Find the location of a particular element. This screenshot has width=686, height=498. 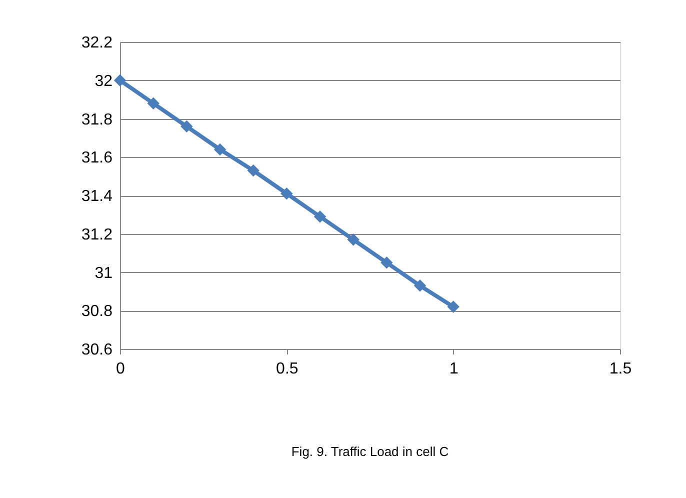

y-tick-label: 31.2 is located at coordinates (97, 235).